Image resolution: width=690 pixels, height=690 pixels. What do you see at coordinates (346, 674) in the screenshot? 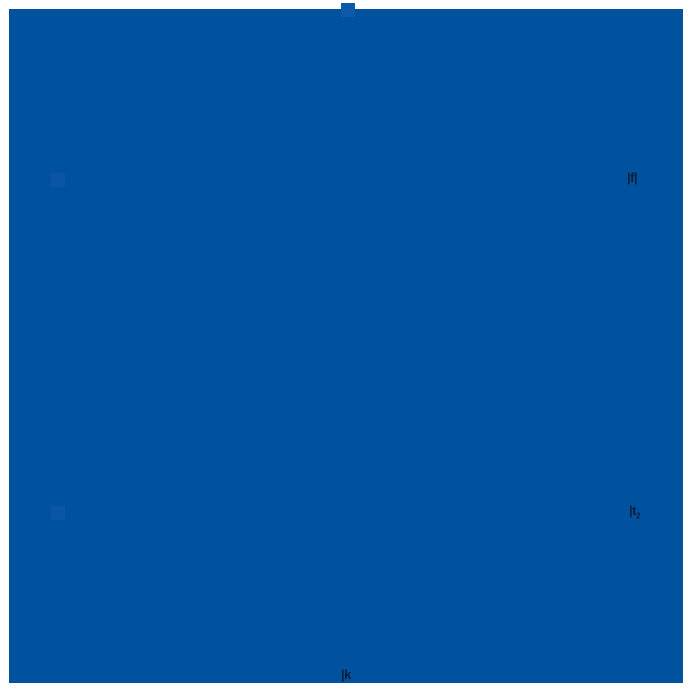
I see `glyph-bottom-center: |k` at bounding box center [346, 674].